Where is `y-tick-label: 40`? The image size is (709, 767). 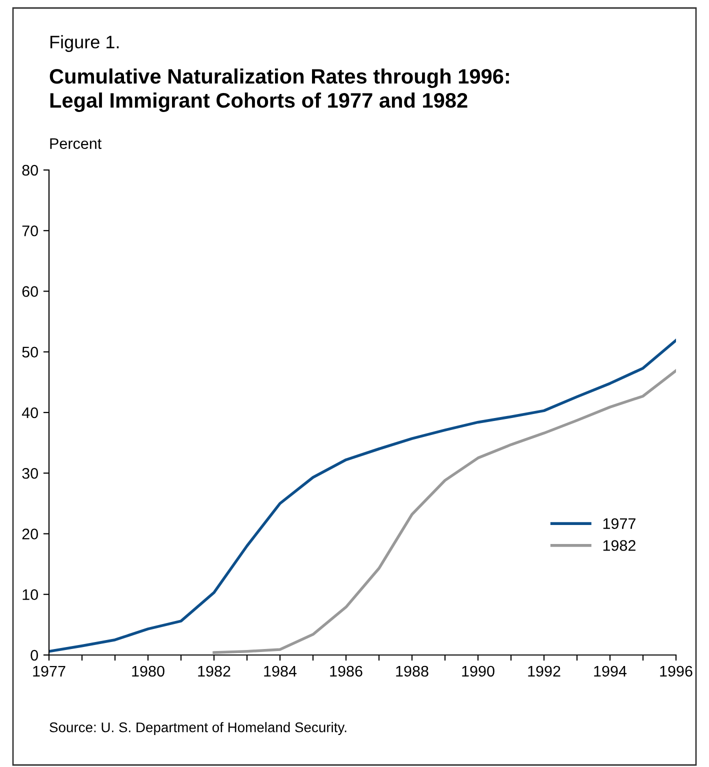 y-tick-label: 40 is located at coordinates (30, 412).